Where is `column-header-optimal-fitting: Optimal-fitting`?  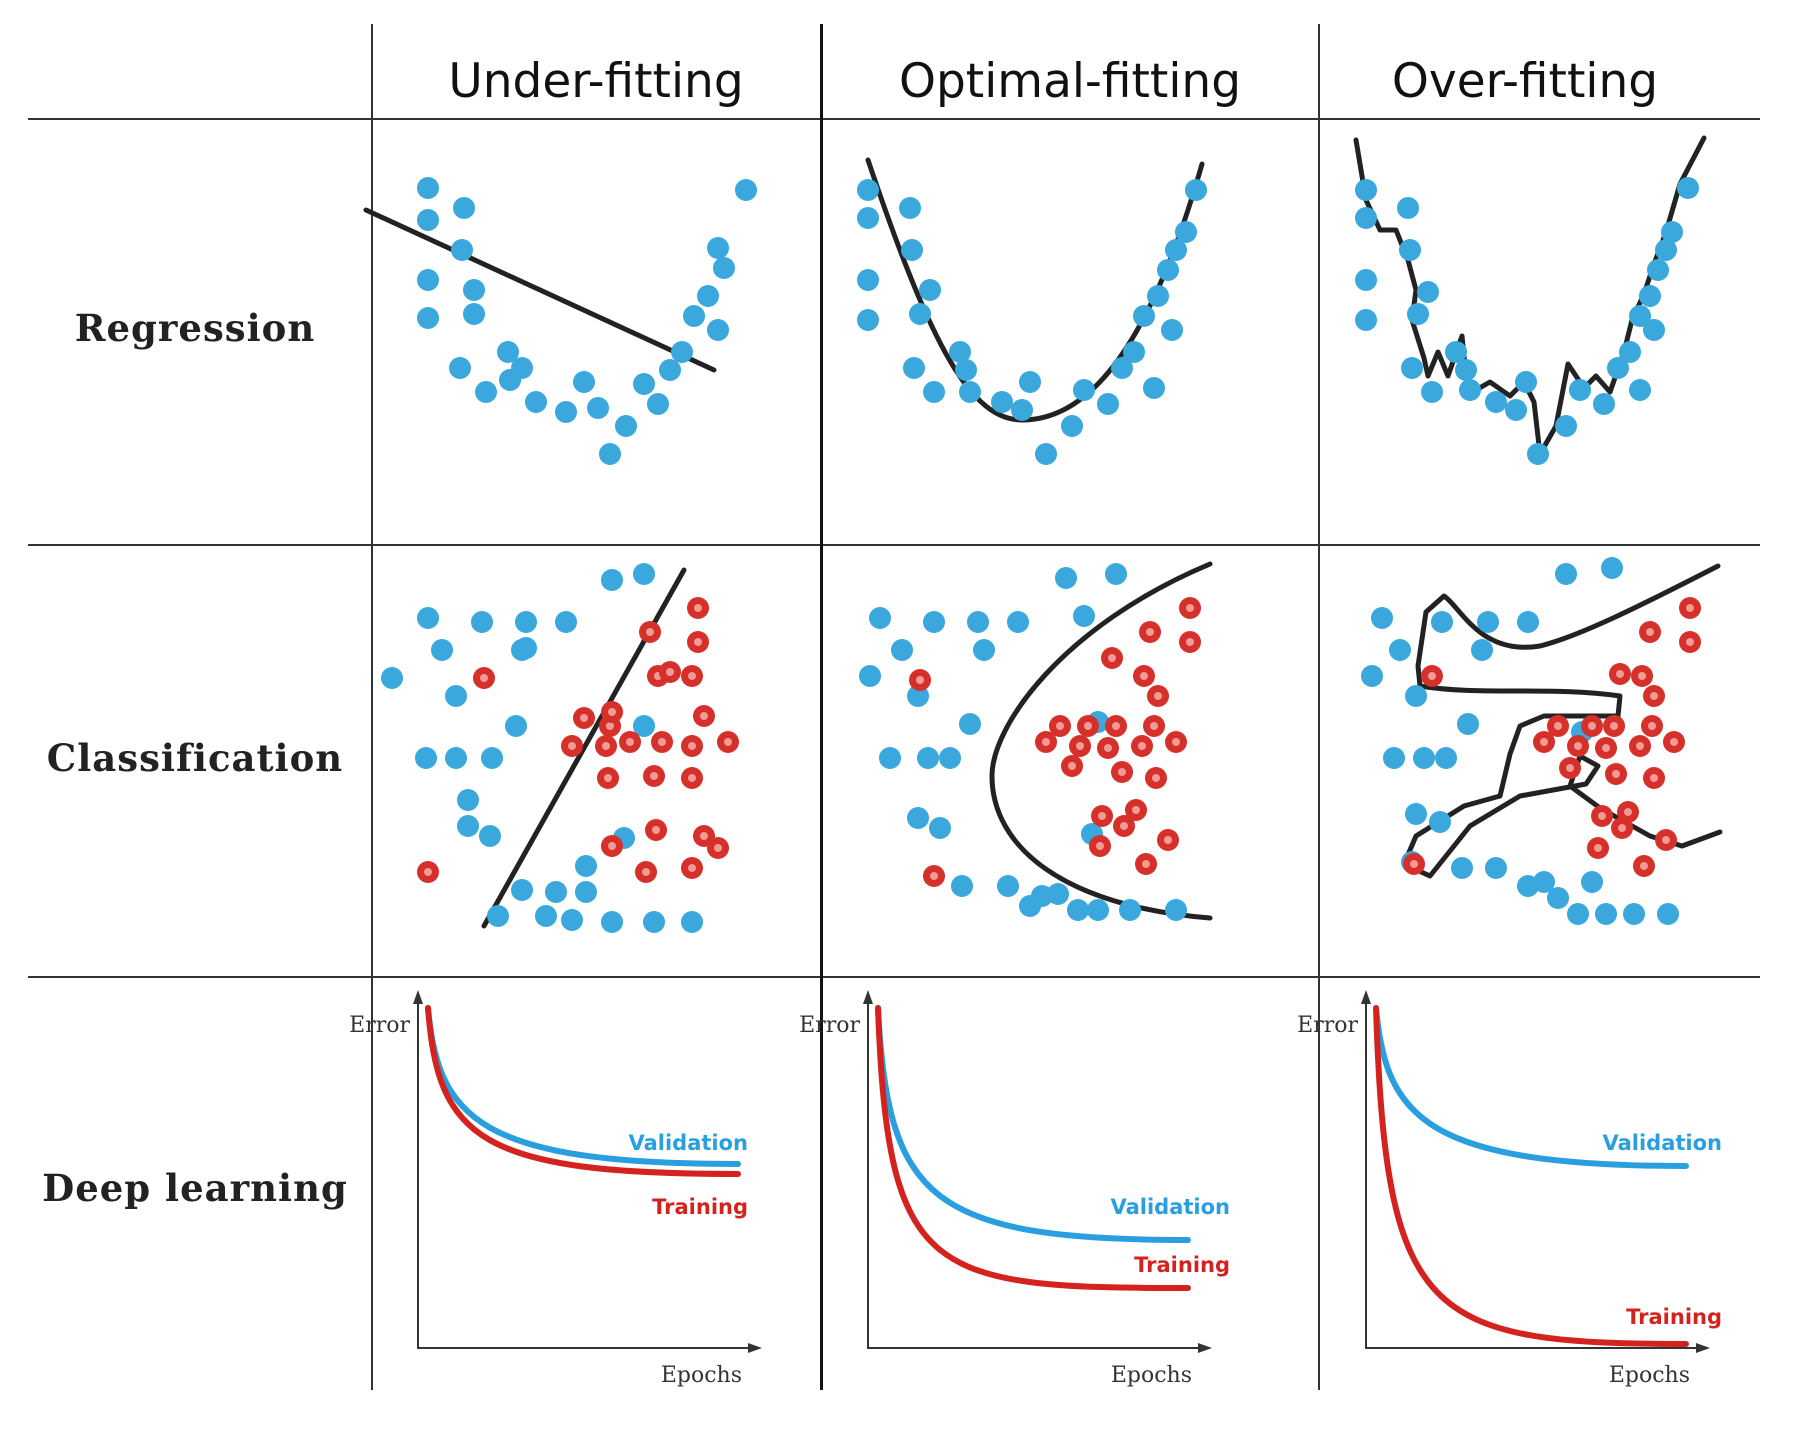
column-header-optimal-fitting: Optimal-fitting is located at coordinates (1070, 81).